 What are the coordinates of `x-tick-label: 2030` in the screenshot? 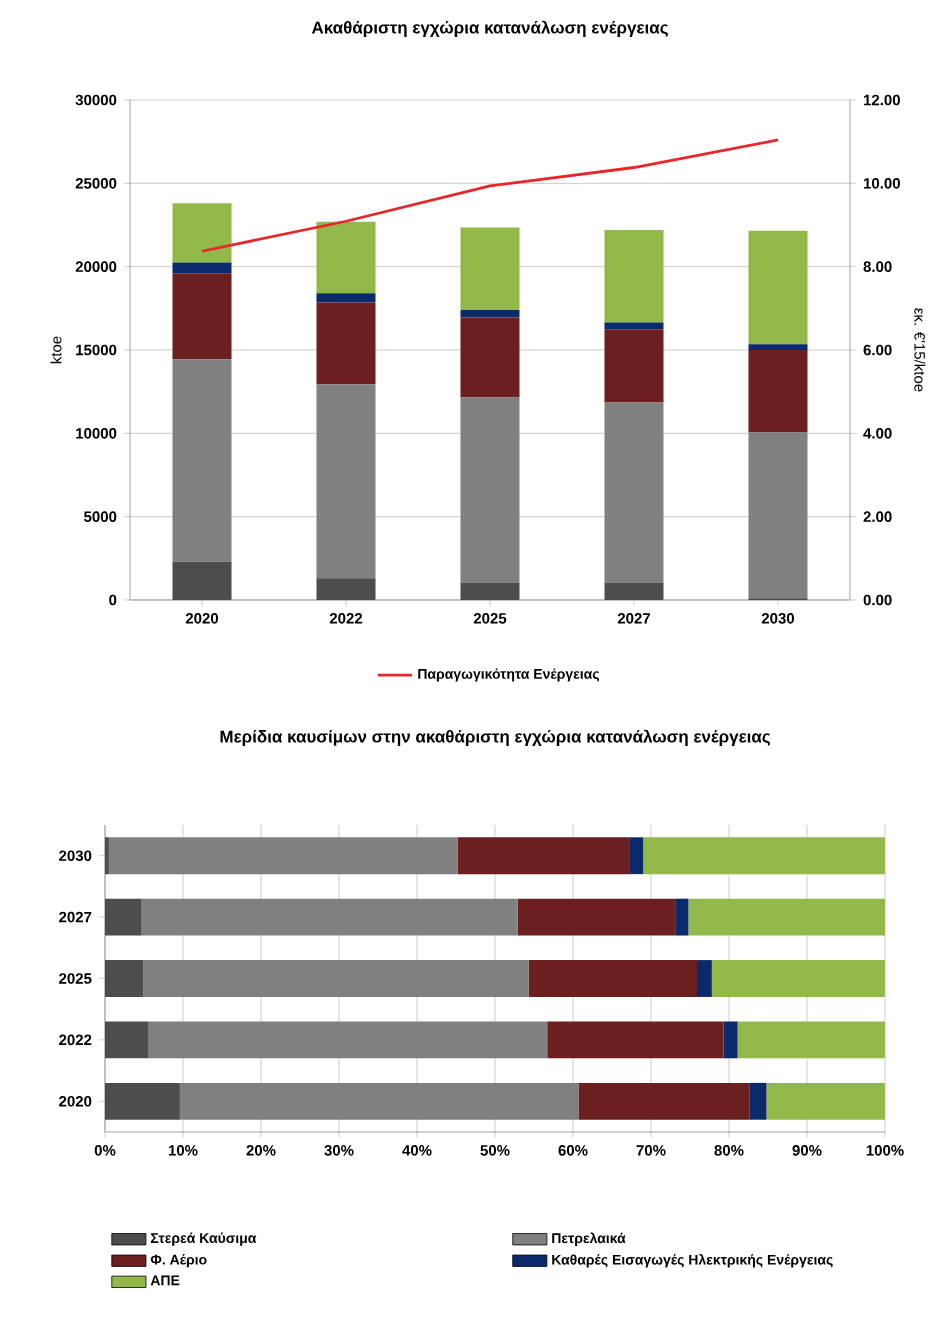 It's located at (778, 618).